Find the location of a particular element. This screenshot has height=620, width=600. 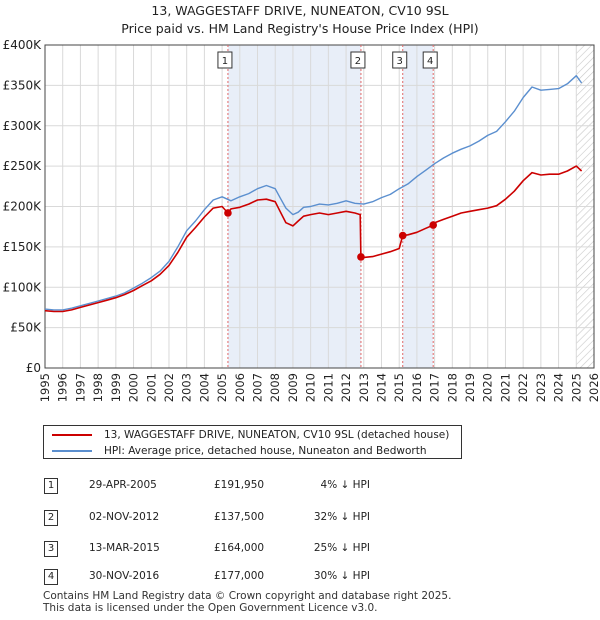

x-tick-label: 2010 is located at coordinates (311, 387).